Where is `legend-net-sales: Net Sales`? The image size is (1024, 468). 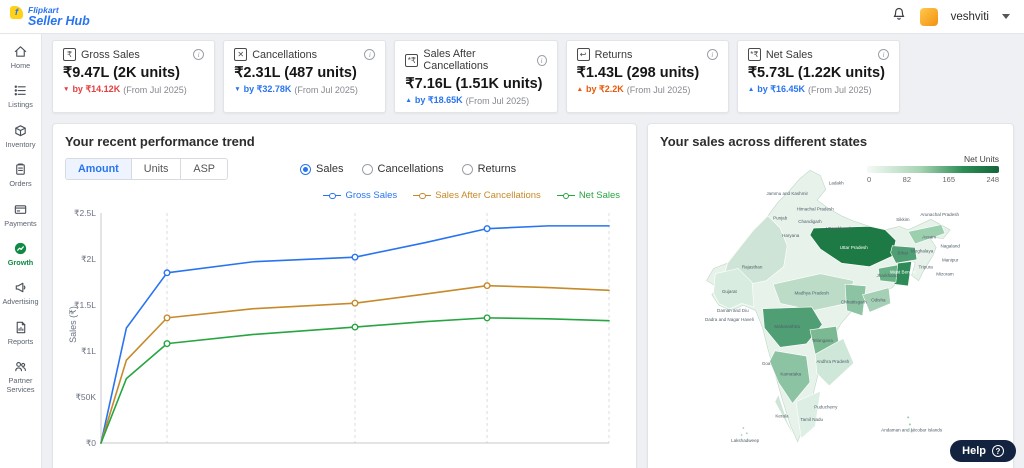
legend-net-sales: Net Sales is located at coordinates (588, 195).